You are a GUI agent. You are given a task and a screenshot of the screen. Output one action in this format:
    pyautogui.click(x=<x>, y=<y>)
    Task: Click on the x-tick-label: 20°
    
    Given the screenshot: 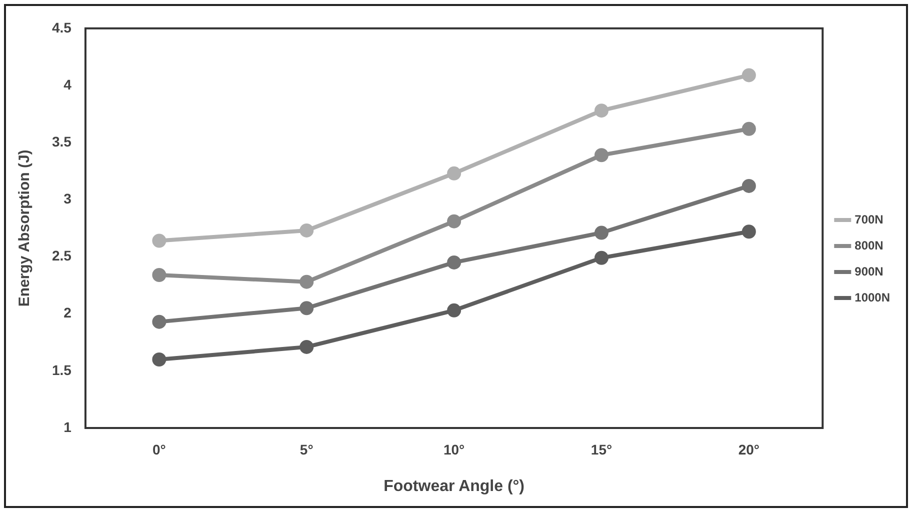 What is the action you would take?
    pyautogui.click(x=749, y=449)
    